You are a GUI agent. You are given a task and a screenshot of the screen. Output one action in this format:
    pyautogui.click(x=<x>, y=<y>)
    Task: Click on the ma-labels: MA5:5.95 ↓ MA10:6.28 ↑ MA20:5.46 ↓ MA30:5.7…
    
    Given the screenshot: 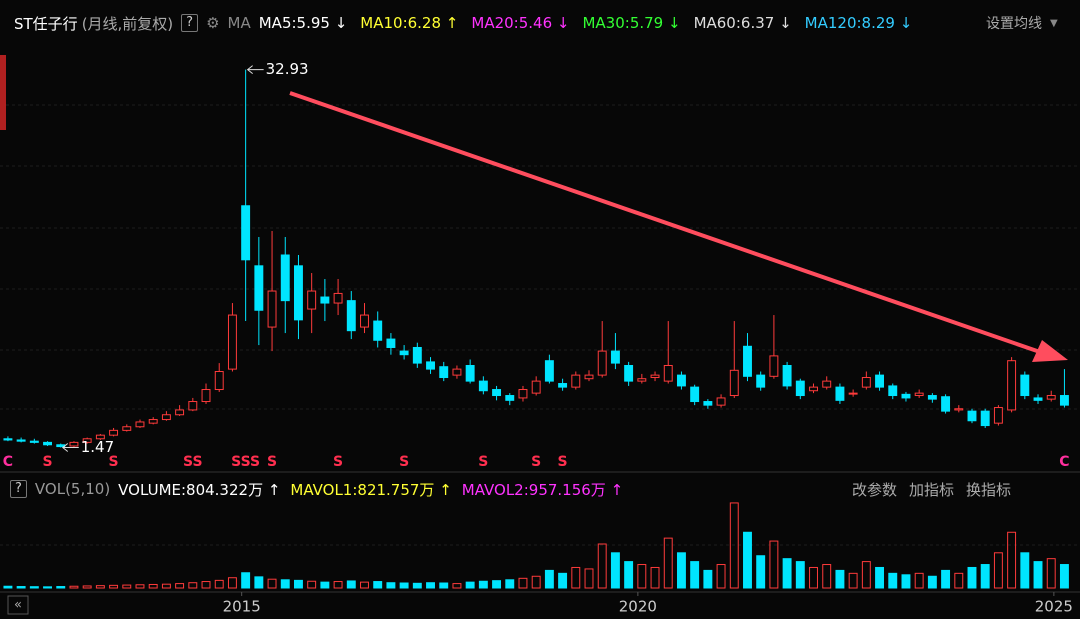 What is the action you would take?
    pyautogui.click(x=592, y=23)
    